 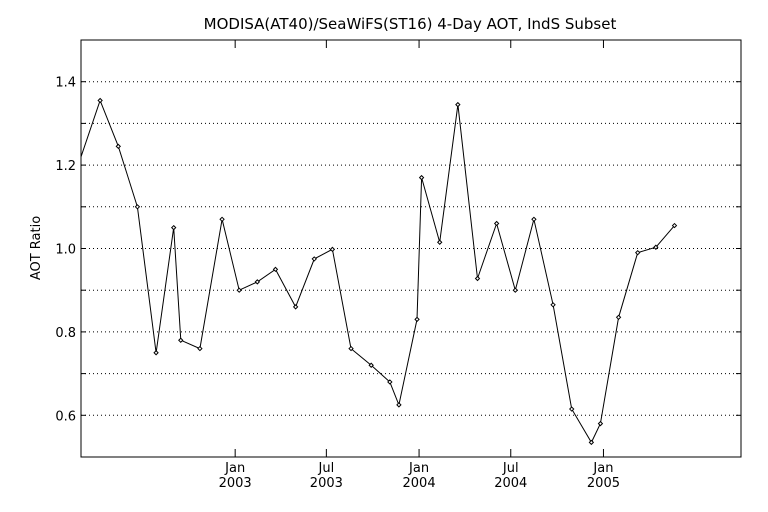 I want to click on y-tick-label: 0.8, so click(x=65, y=333).